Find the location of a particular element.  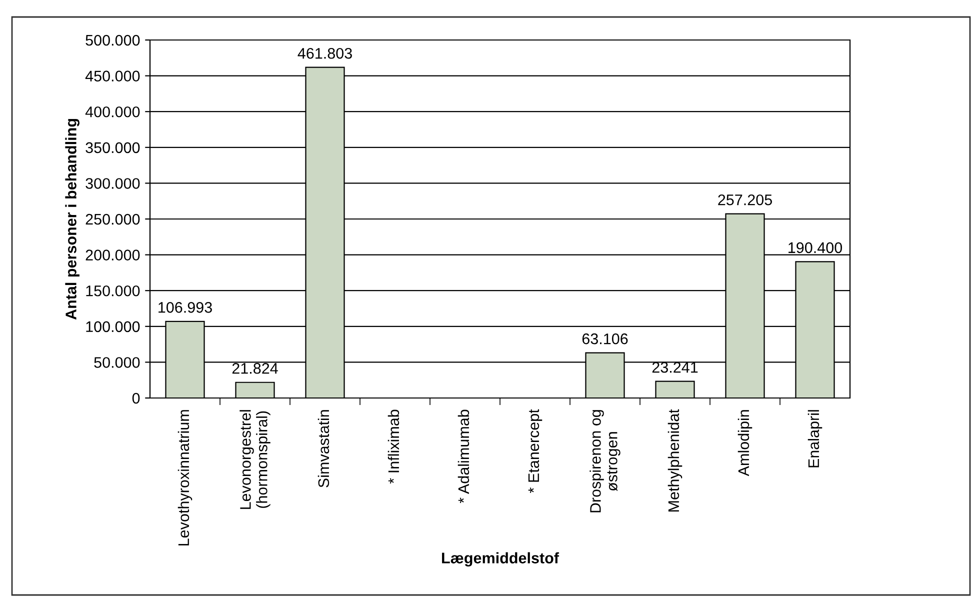

x-tick-label: * Etanercept is located at coordinates (535, 451).